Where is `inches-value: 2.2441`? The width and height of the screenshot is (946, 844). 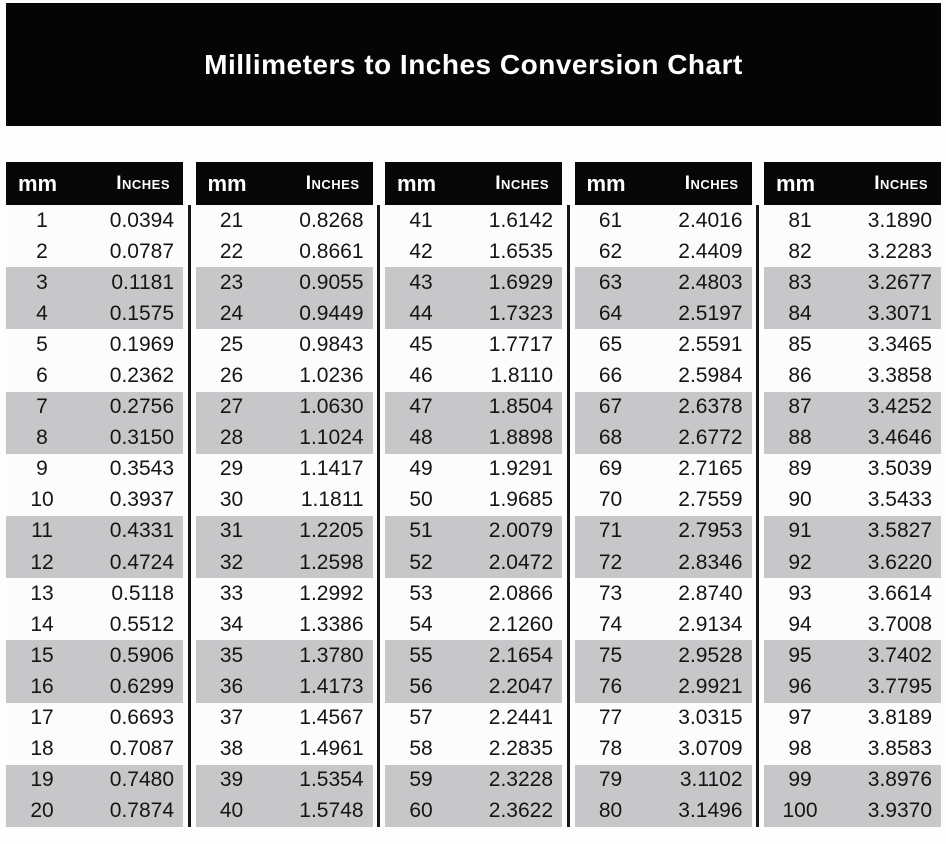 inches-value: 2.2441 is located at coordinates (520, 718).